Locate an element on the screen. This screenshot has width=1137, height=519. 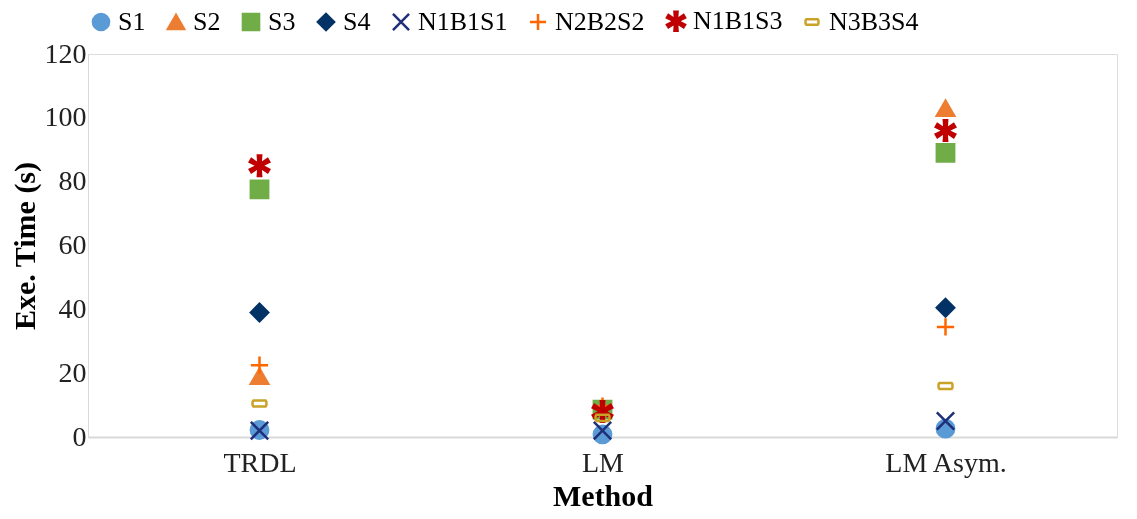
legend-label: S2 is located at coordinates (207, 21).